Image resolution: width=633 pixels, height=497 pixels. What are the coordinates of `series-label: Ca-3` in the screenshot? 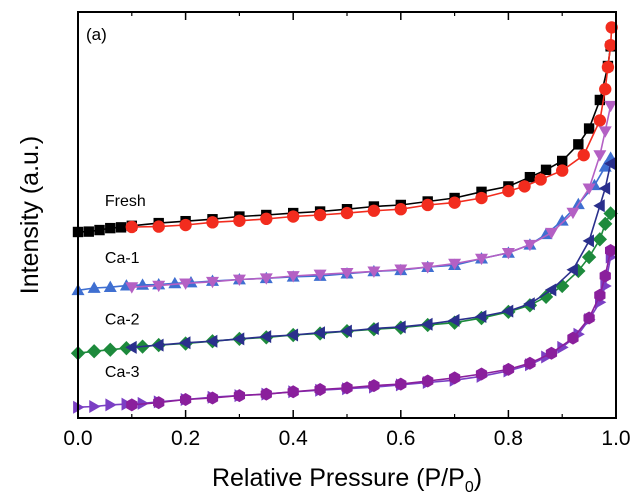 It's located at (122, 372).